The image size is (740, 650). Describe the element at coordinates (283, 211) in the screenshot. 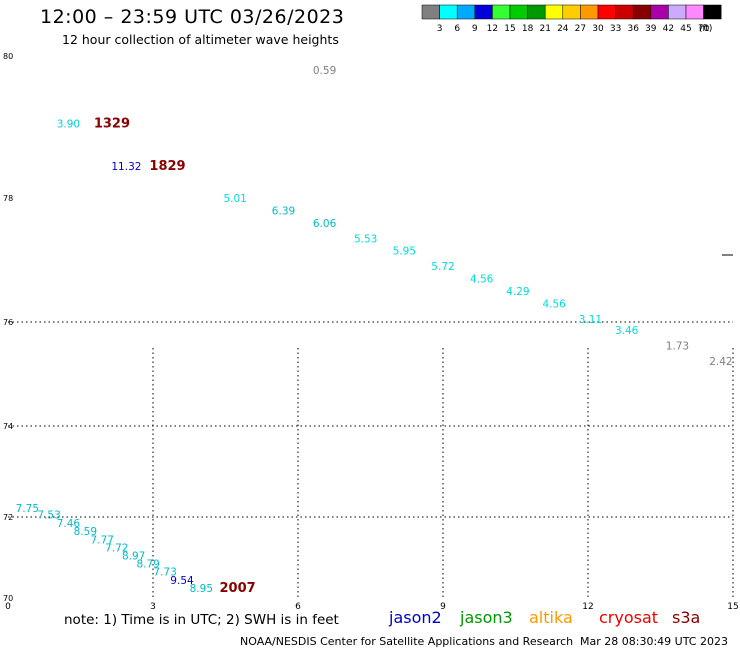

I see `wave-height-label: 6.39` at that location.